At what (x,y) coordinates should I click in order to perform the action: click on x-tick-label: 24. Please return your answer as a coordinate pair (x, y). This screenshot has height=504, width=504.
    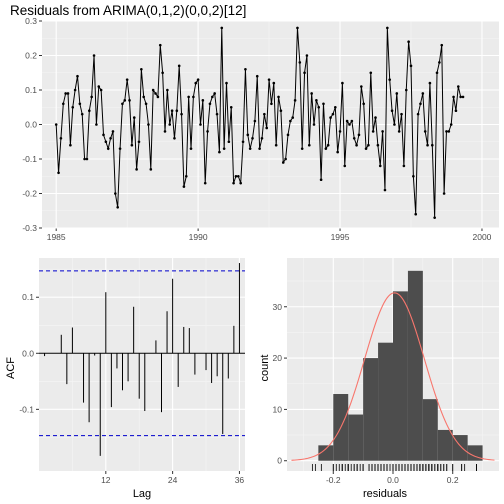
    Looking at the image, I should click on (173, 480).